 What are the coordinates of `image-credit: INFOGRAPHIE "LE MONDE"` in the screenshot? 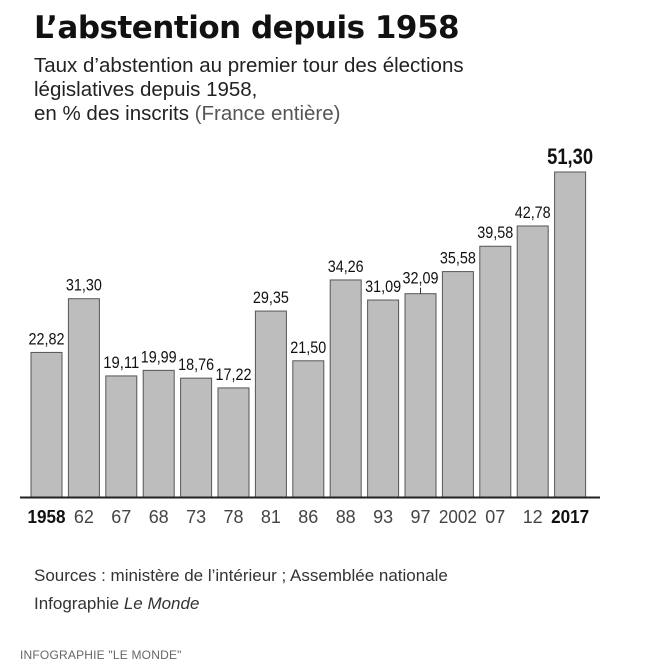 It's located at (101, 655).